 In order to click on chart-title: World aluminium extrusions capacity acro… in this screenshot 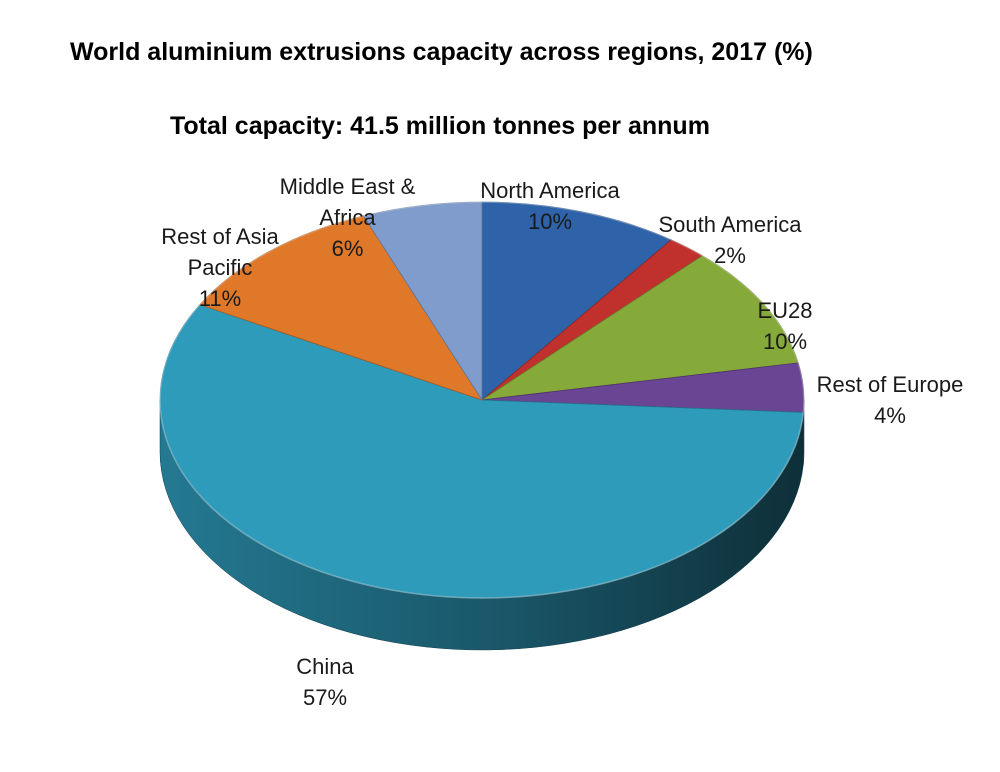, I will do `click(441, 52)`.